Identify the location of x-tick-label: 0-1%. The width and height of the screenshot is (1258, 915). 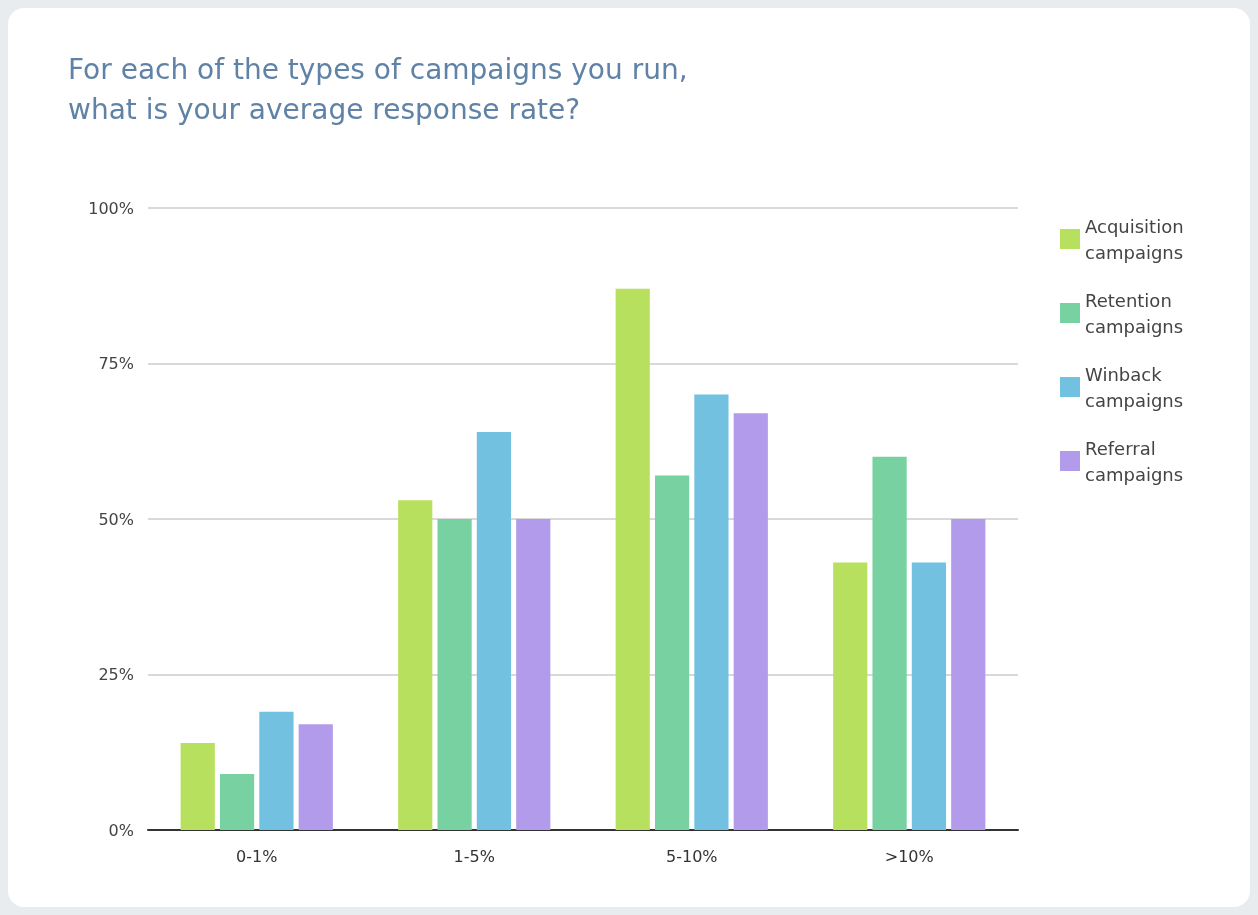
(257, 856).